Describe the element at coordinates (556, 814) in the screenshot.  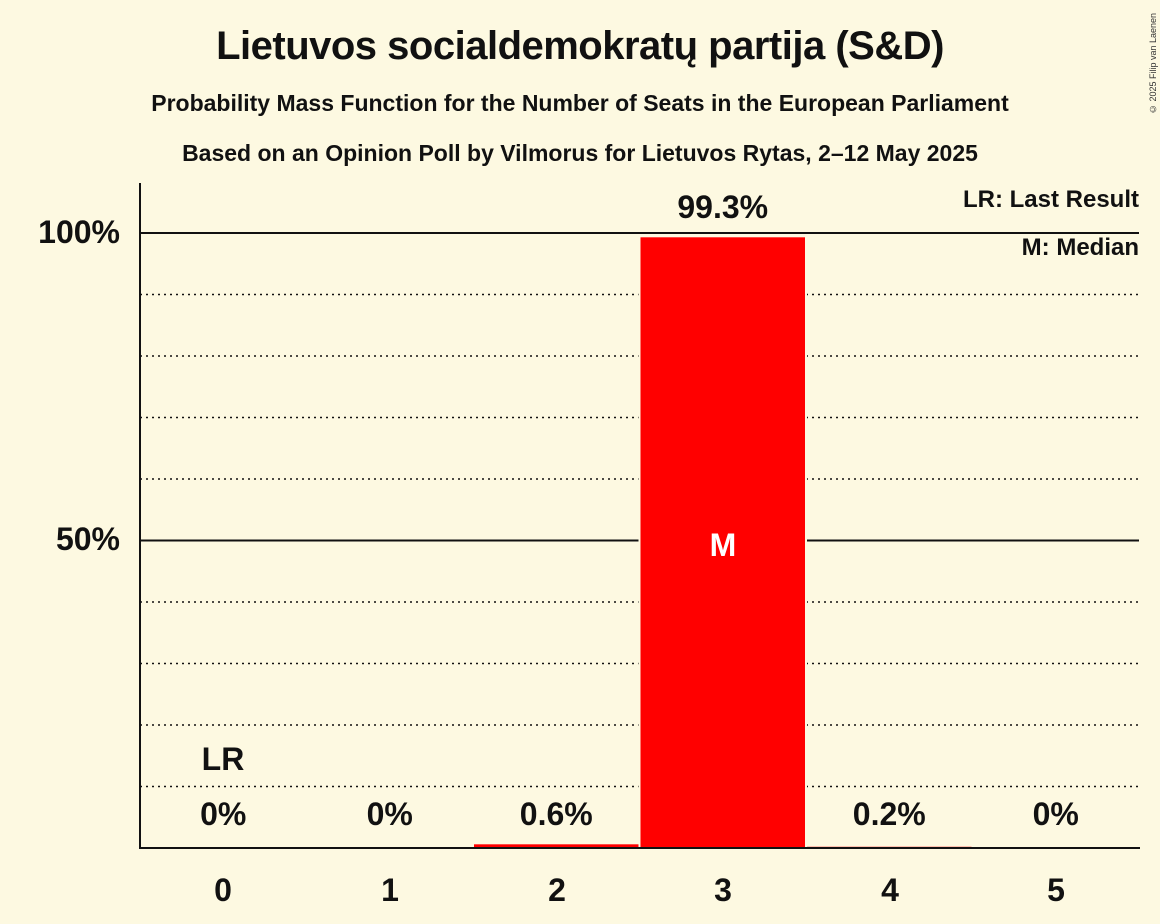
I see `bar-value-label: 0.6%` at that location.